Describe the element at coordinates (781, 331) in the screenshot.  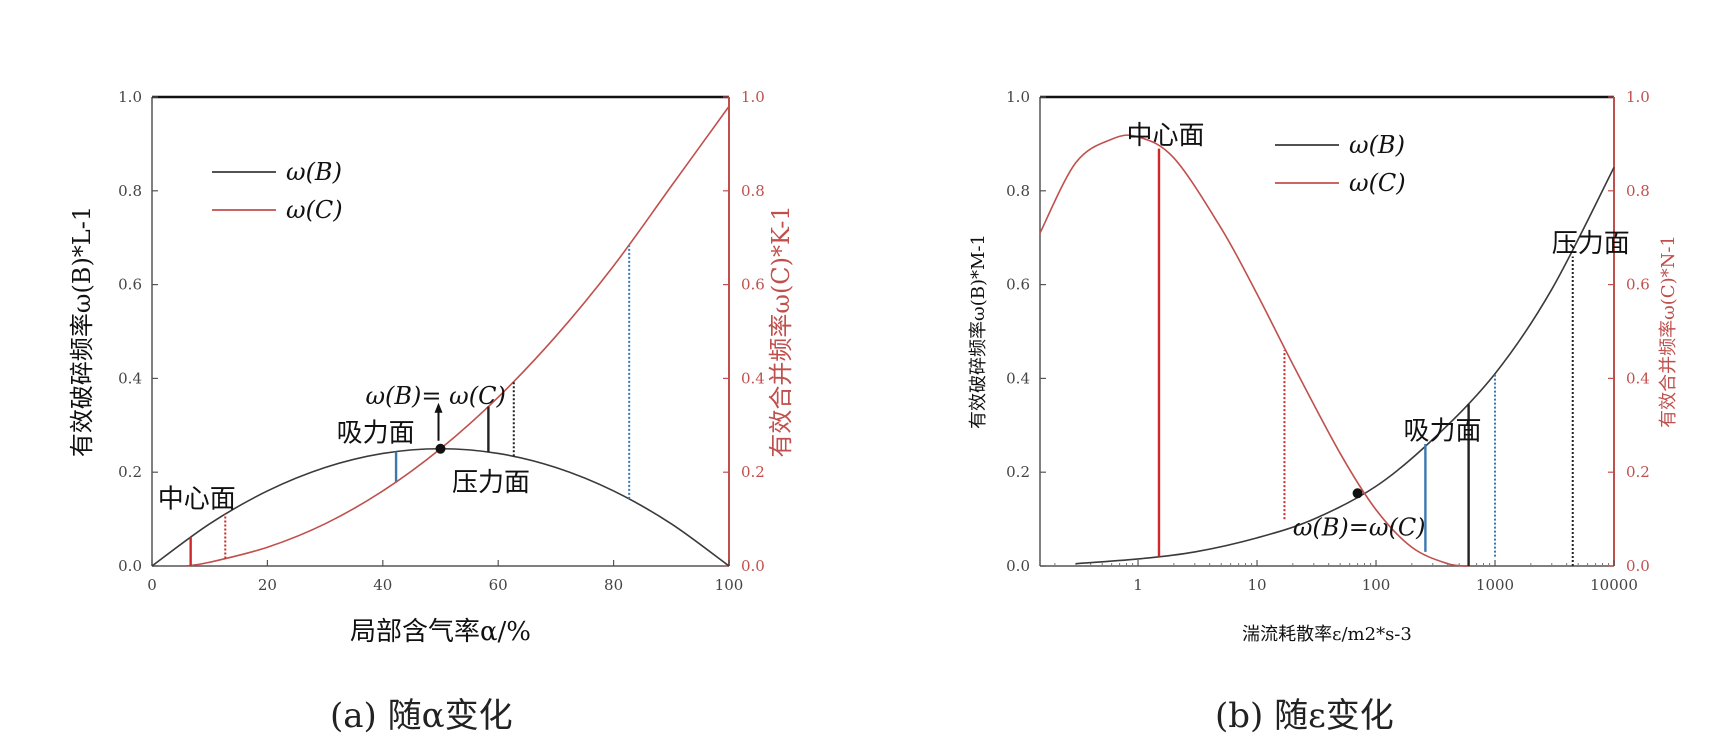
I see `y-axis-title-right: 有效合并频率ω(C)*K-1` at that location.